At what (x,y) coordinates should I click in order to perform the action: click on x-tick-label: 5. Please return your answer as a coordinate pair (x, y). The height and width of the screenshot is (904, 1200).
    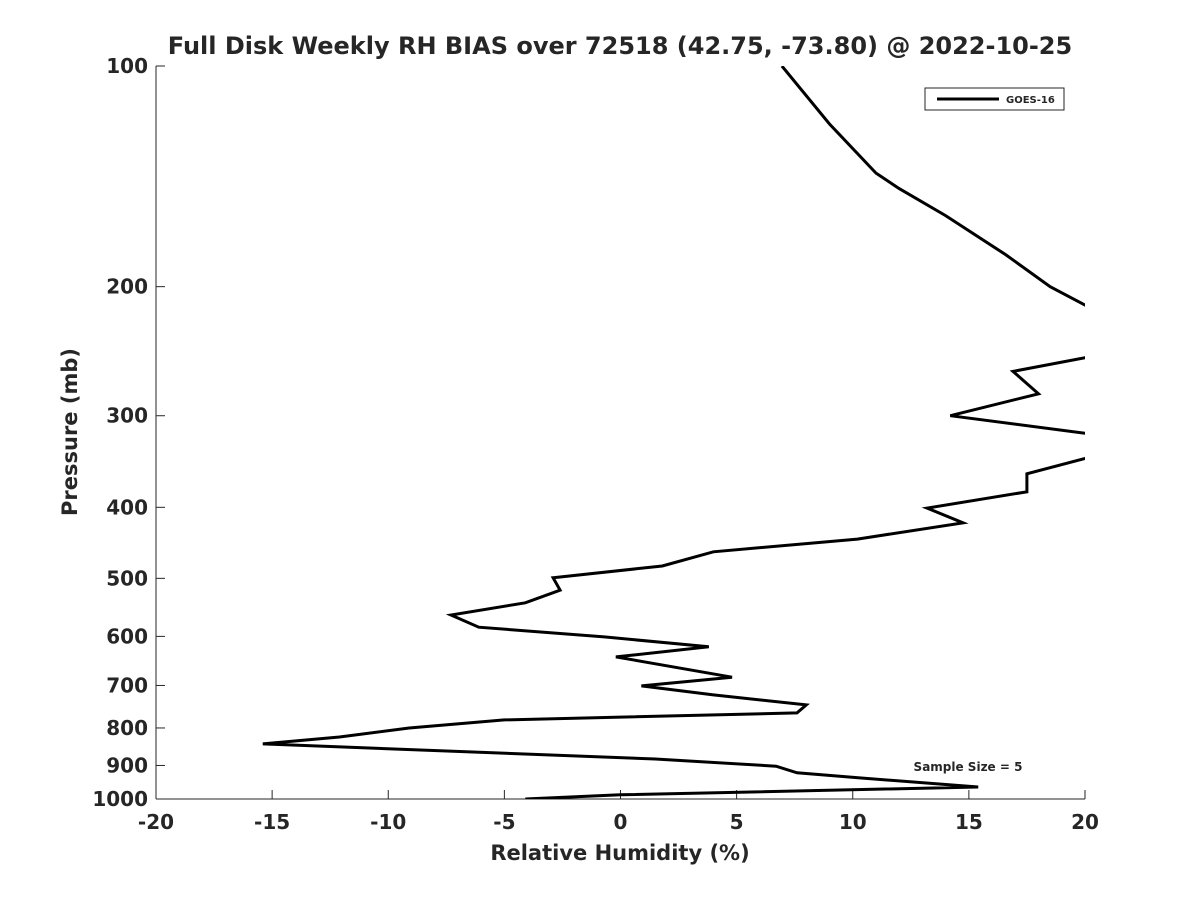
    Looking at the image, I should click on (737, 822).